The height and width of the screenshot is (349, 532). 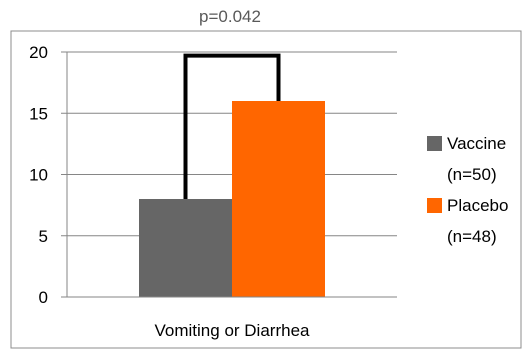 What do you see at coordinates (185, 248) in the screenshot?
I see `bar-vaccine` at bounding box center [185, 248].